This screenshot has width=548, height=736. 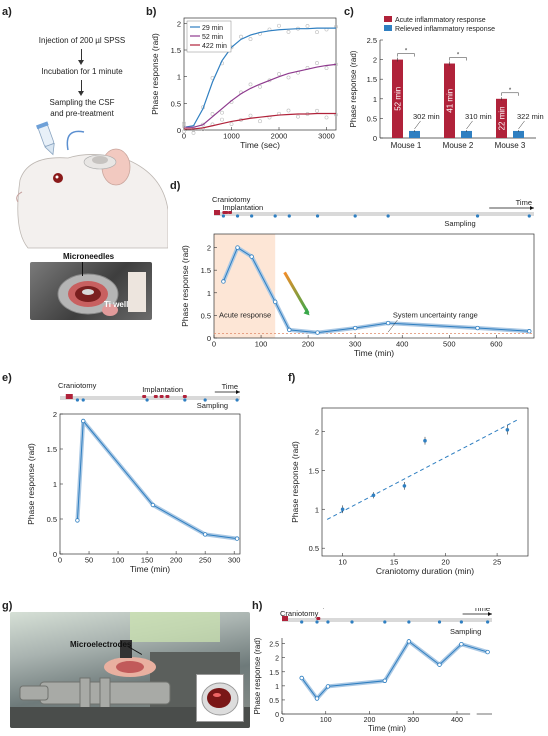 I want to click on significance-bracket, so click(x=510, y=94).